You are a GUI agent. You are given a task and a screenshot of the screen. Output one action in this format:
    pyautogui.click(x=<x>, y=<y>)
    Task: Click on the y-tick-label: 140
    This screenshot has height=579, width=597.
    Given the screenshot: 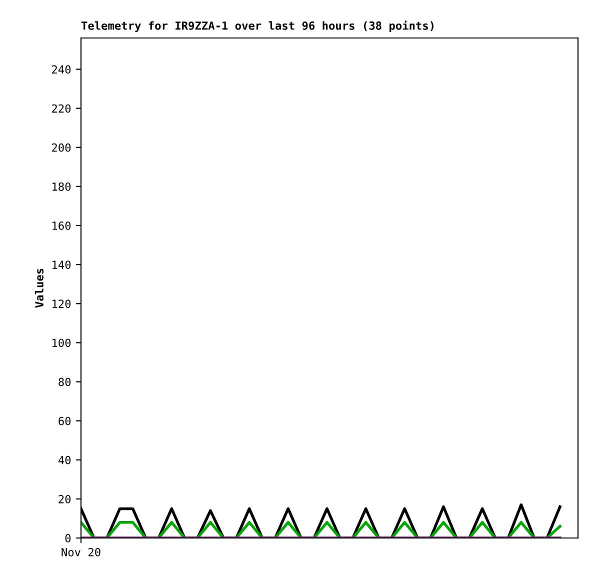 What is the action you would take?
    pyautogui.click(x=61, y=264)
    